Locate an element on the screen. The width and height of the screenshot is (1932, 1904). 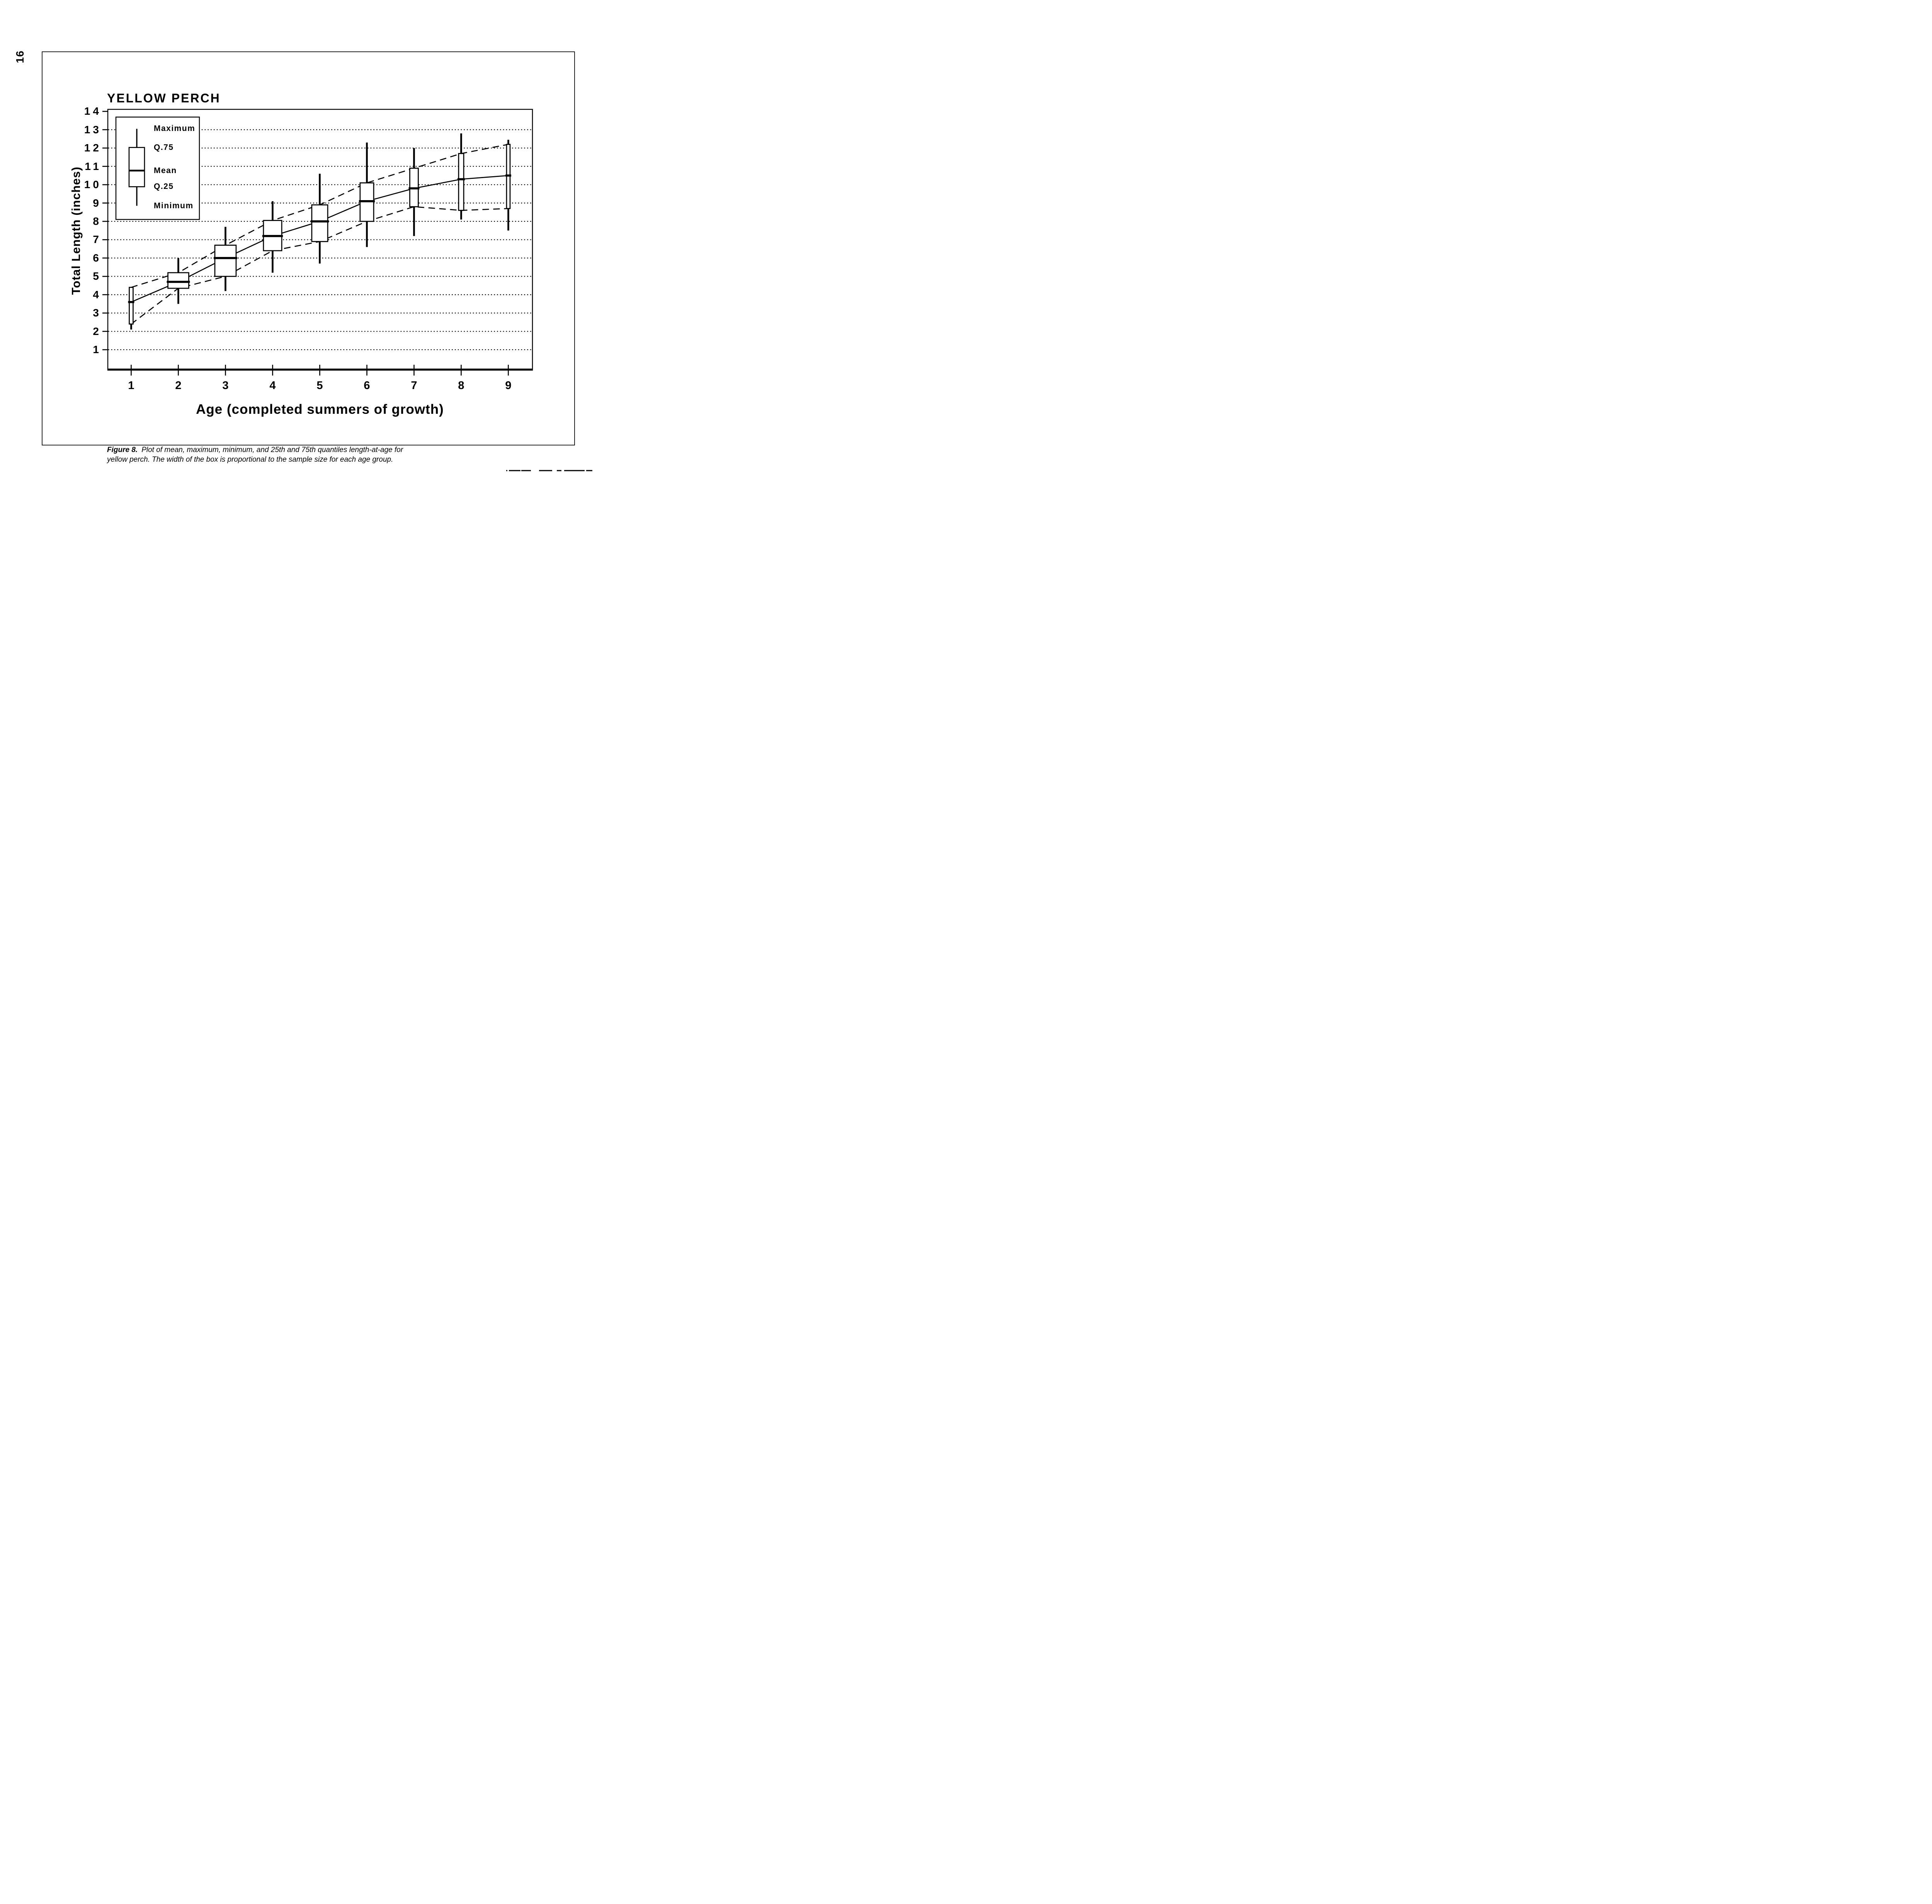
boxplot-chart-canvas is located at coordinates (317, 261).